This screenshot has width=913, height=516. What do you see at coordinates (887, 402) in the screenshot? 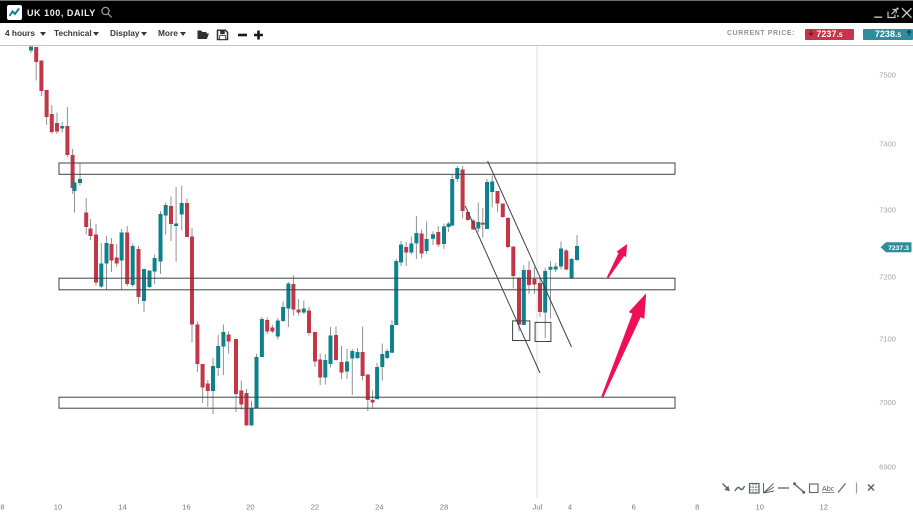
I see `svg-text: 7000` at bounding box center [887, 402].